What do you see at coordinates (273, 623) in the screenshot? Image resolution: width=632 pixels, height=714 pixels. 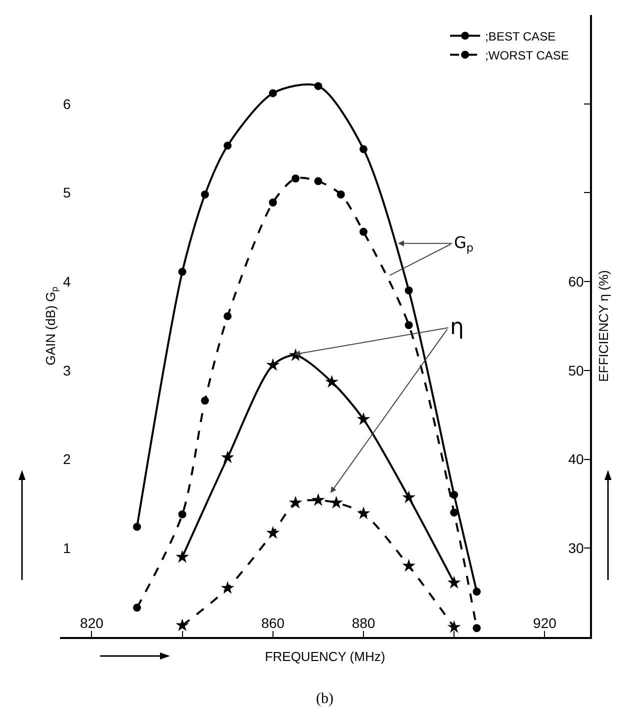 I see `x-tick-label: 860` at bounding box center [273, 623].